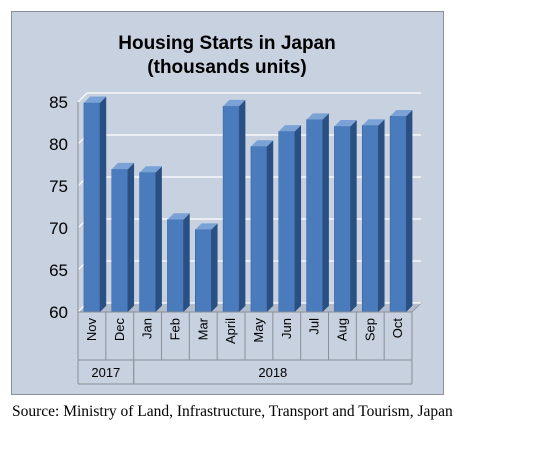  Describe the element at coordinates (272, 372) in the screenshot. I see `year-group-label: 2018` at that location.